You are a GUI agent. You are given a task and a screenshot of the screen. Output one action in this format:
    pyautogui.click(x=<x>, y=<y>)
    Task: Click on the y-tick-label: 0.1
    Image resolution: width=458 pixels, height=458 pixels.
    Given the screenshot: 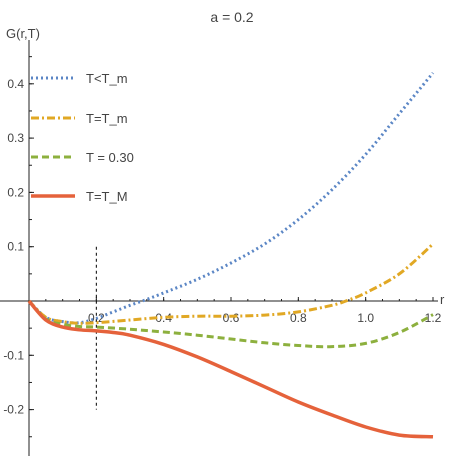 What is the action you would take?
    pyautogui.click(x=15, y=247)
    